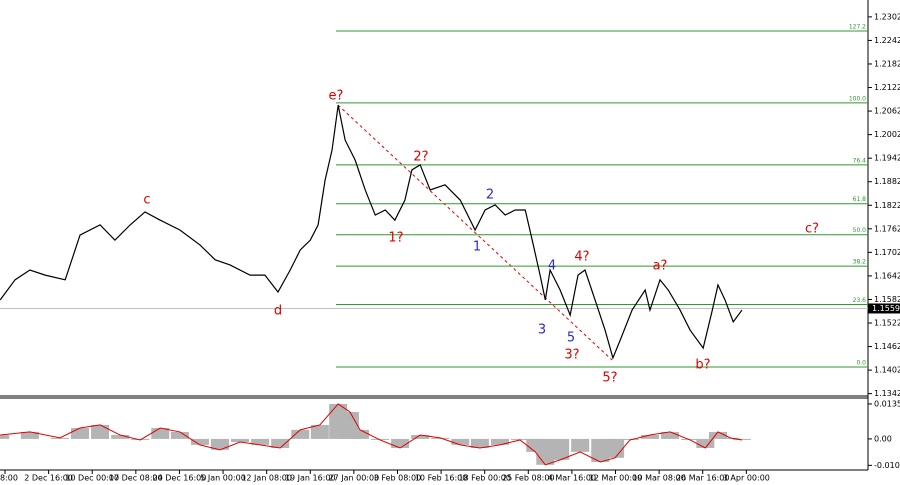 This screenshot has width=900, height=485. What do you see at coordinates (477, 247) in the screenshot?
I see `wave-label: 1` at bounding box center [477, 247].